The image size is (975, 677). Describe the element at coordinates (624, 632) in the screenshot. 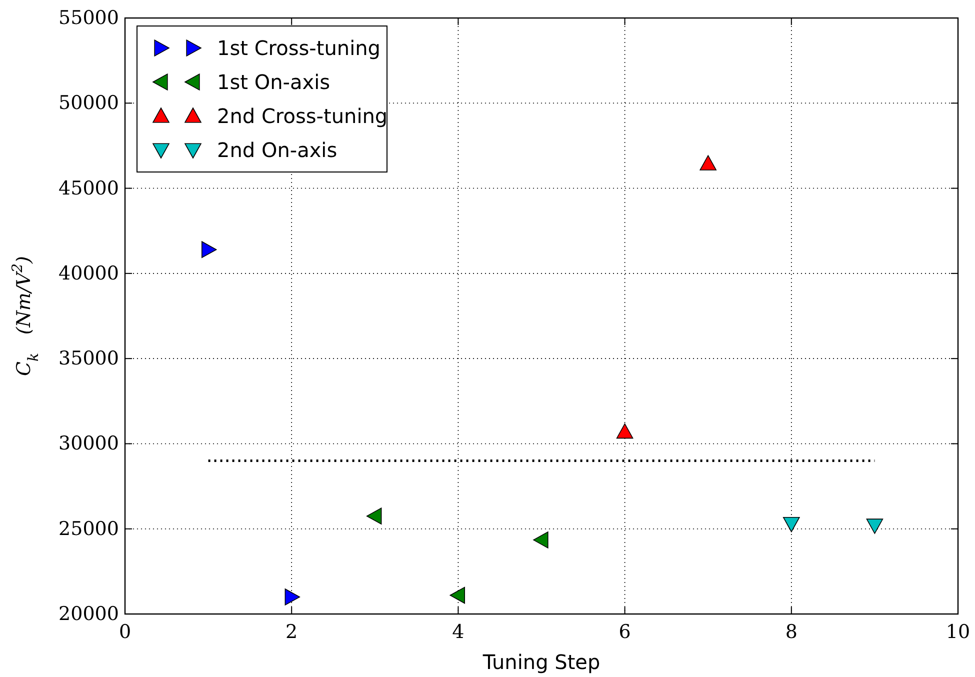

I see `x-tick-label: 6` at that location.